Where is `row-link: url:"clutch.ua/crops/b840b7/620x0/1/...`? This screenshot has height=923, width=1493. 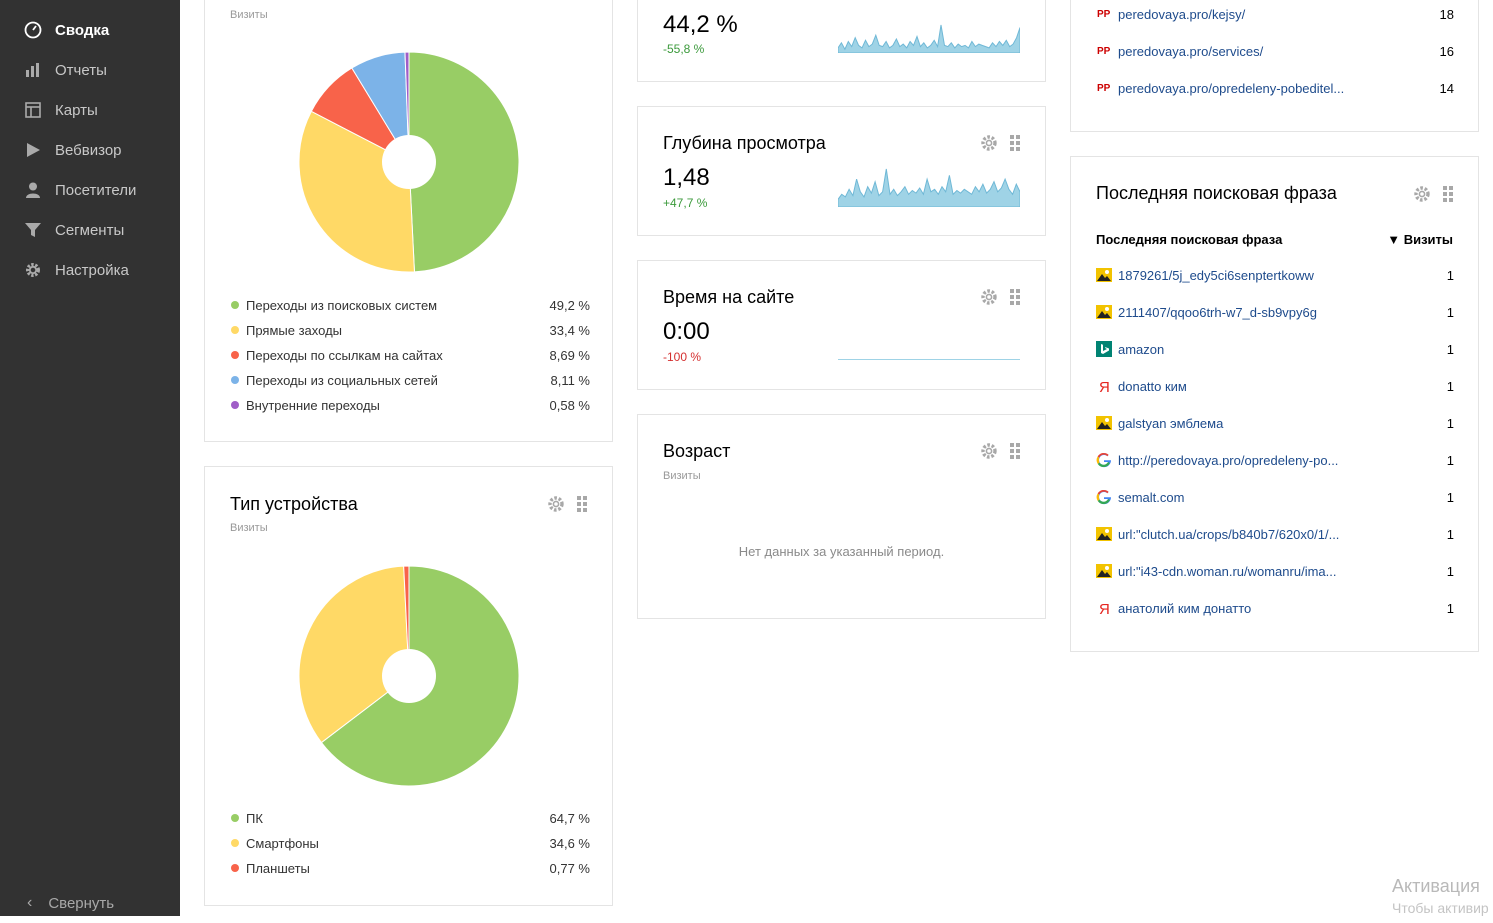
row-link: url:"clutch.ua/crops/b840b7/620x0/1/... is located at coordinates (1229, 534).